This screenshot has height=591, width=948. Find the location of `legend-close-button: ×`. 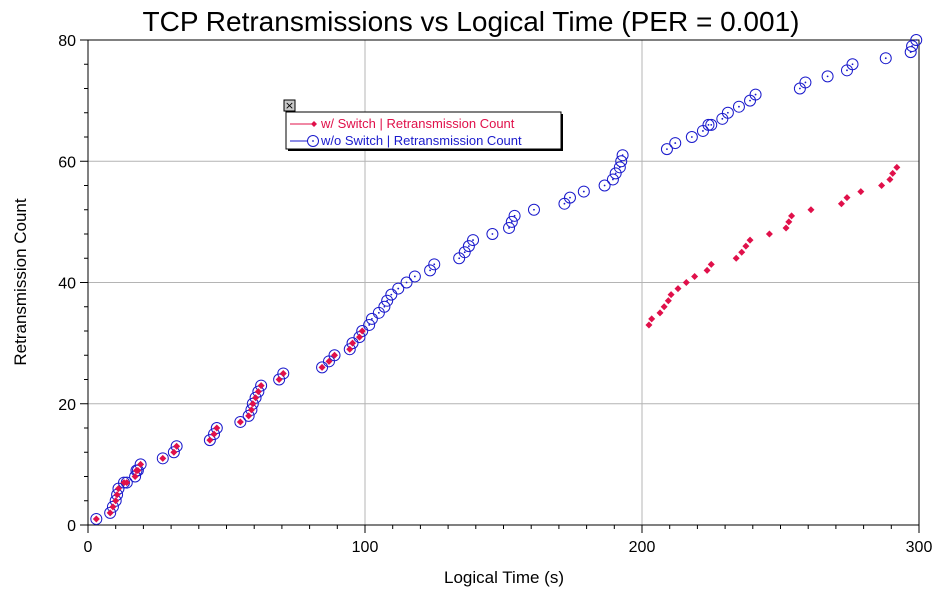

legend-close-button: × is located at coordinates (289, 105).